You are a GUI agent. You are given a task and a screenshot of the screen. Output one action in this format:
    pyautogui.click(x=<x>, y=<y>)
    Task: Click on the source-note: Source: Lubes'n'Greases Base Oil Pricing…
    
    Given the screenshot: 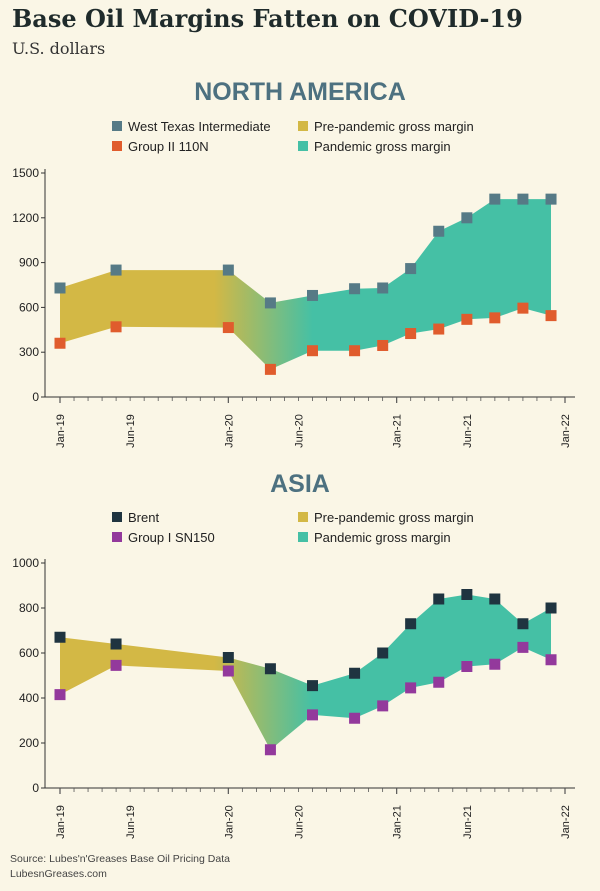 What is the action you would take?
    pyautogui.click(x=120, y=867)
    